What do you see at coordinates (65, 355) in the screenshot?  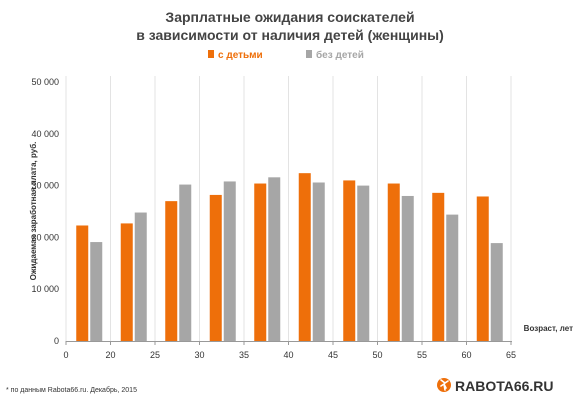 I see `x-tick-label: 0` at bounding box center [65, 355].